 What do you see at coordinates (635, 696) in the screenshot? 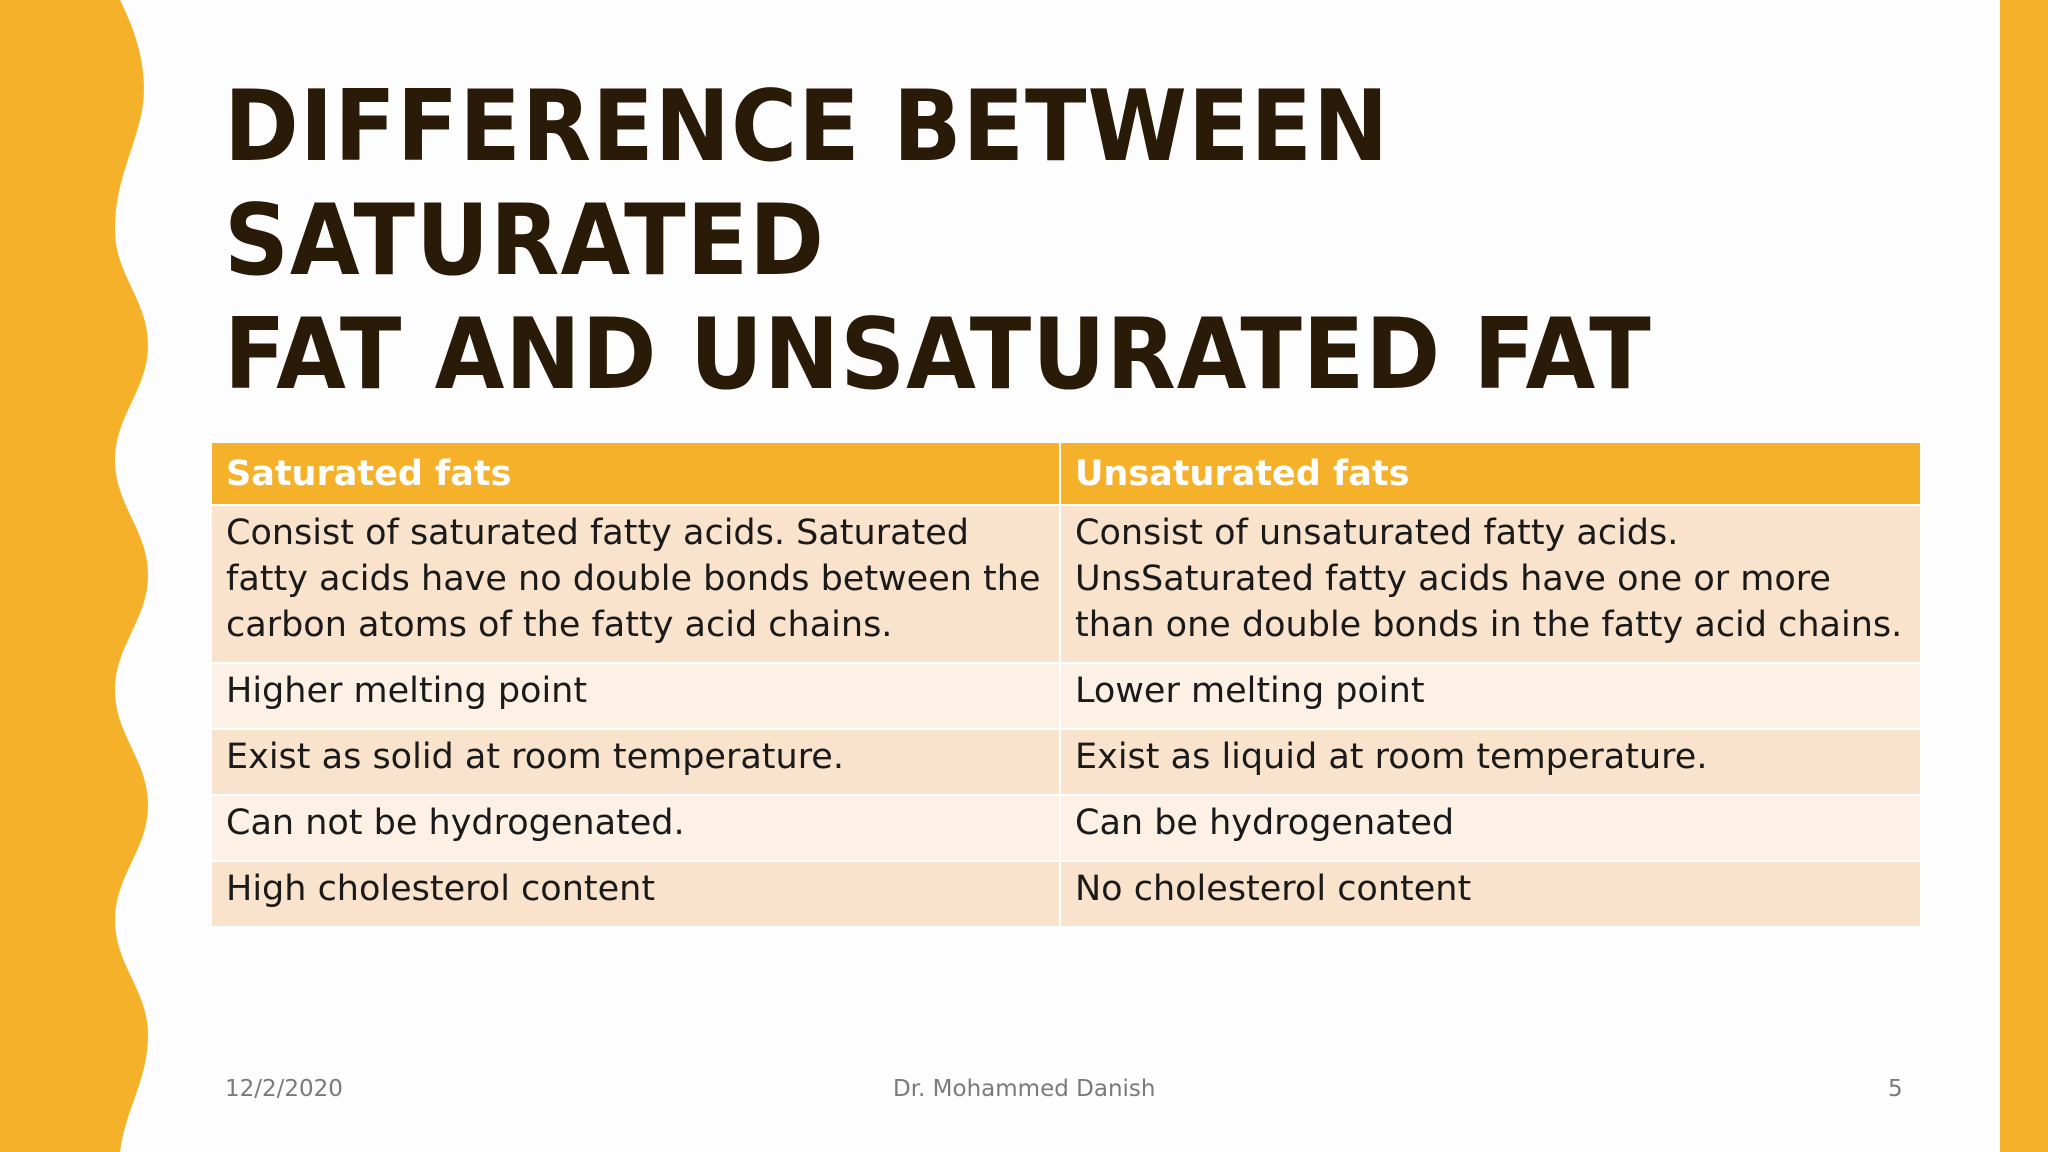
I see `table-cell: Higher melting point` at bounding box center [635, 696].